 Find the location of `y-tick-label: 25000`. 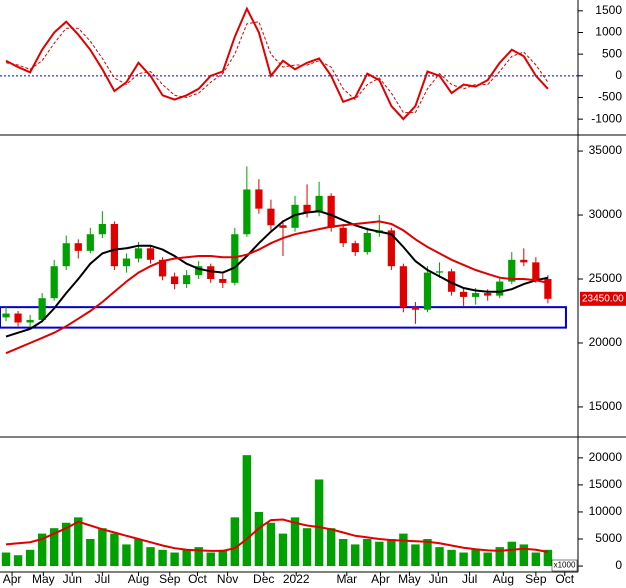

y-tick-label: 25000 is located at coordinates (606, 278).